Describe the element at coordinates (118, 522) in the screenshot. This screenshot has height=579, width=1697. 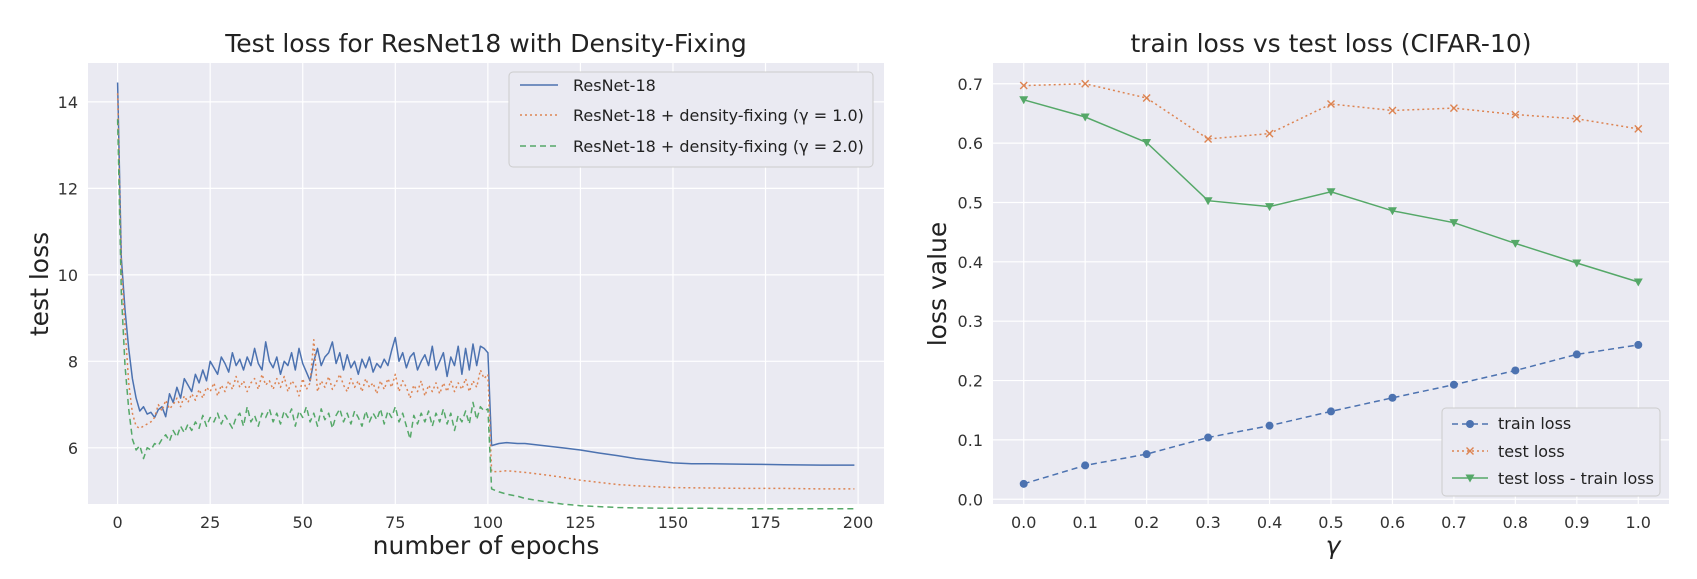
I see `x-tick-label: 0` at that location.